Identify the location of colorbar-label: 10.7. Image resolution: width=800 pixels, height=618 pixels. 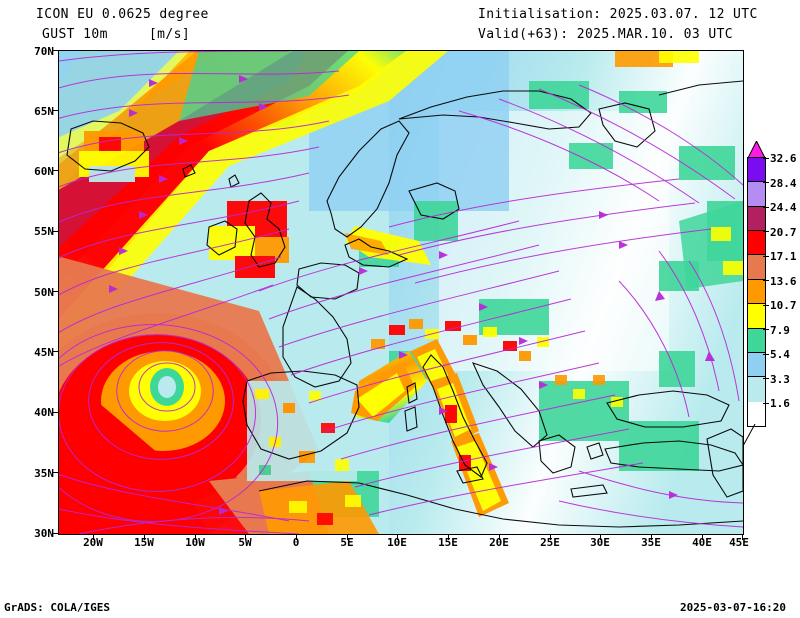
(783, 305).